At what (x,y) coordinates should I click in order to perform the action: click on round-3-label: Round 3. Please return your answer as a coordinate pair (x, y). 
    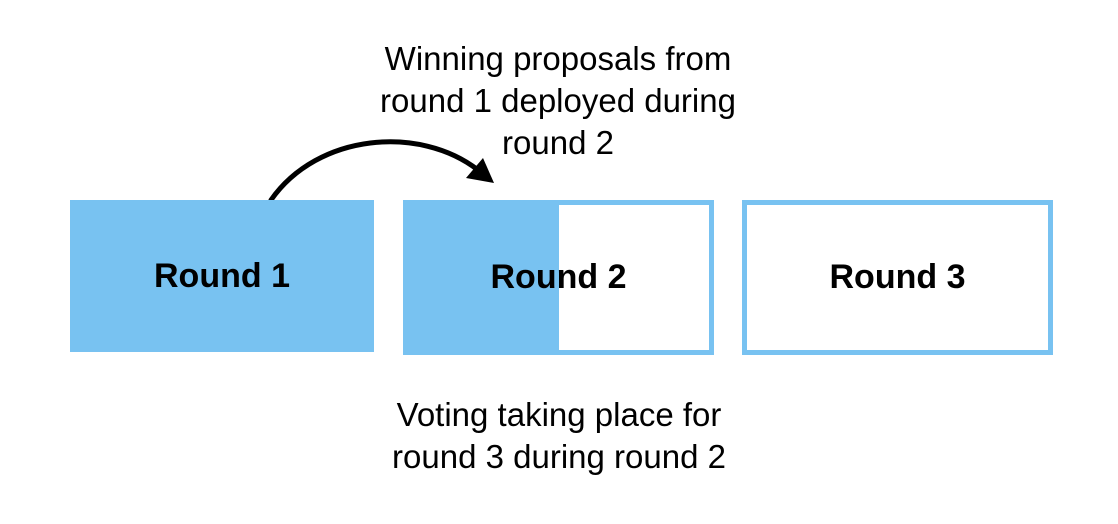
    Looking at the image, I should click on (897, 277).